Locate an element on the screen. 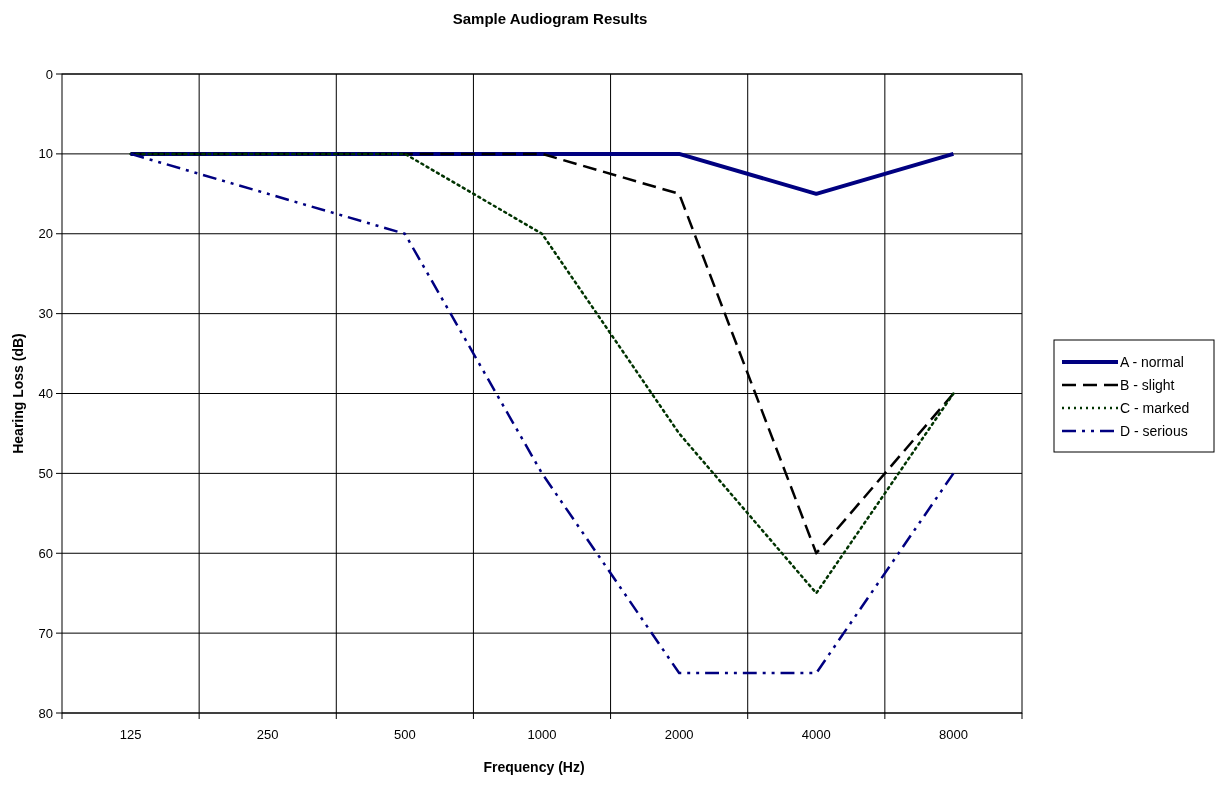 The width and height of the screenshot is (1219, 793). y-tick-label: 20 is located at coordinates (45, 234).